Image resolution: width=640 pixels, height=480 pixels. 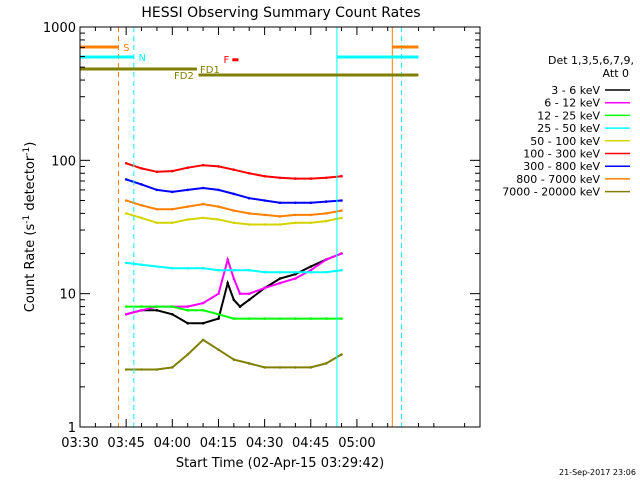 What do you see at coordinates (551, 192) in the screenshot?
I see `legend-label-8: 7000 - 20000 keV` at bounding box center [551, 192].